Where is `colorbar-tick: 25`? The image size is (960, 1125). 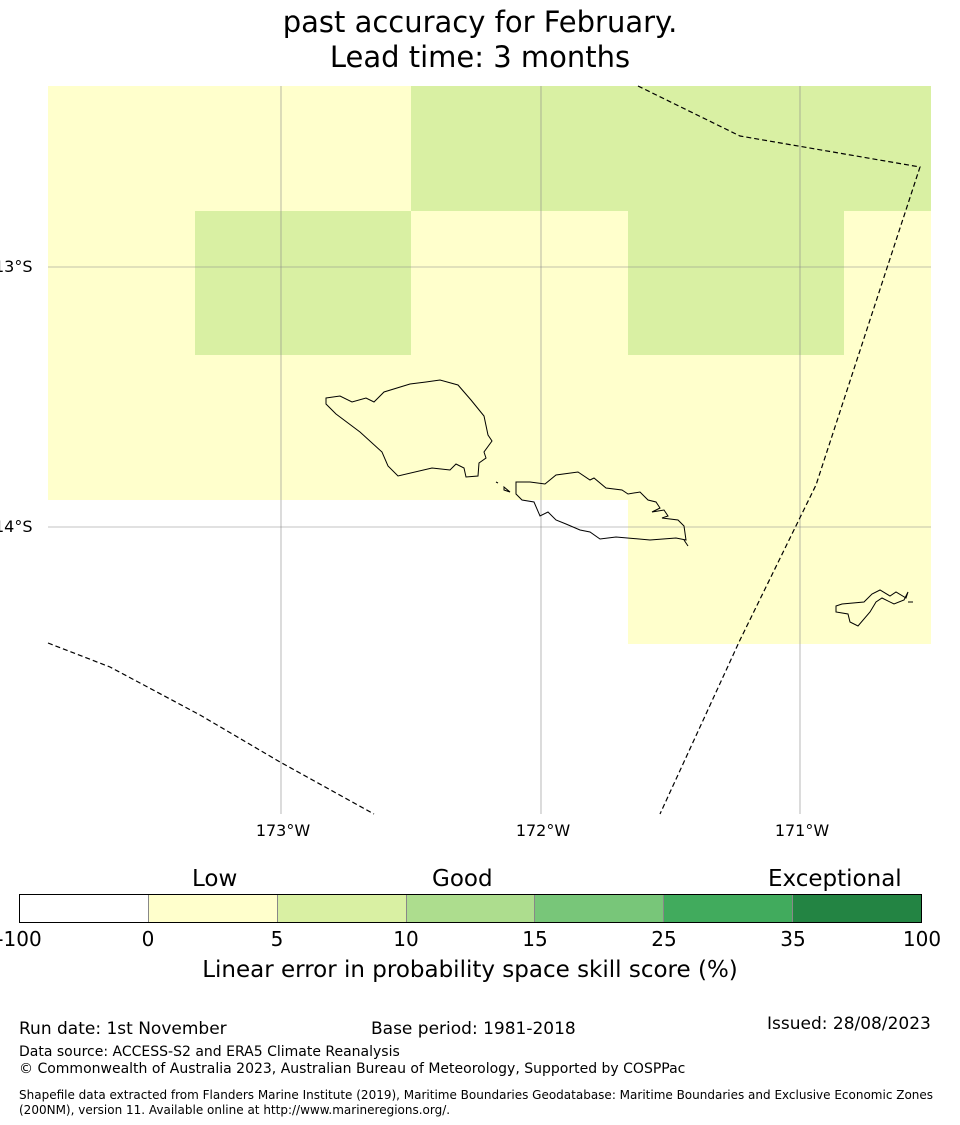
colorbar-tick: 25 is located at coordinates (664, 939).